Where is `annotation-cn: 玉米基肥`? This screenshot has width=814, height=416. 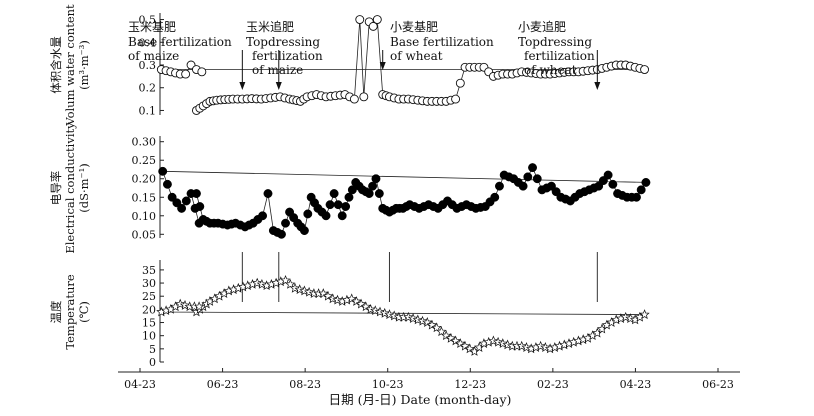 annotation-cn: 玉米基肥 is located at coordinates (152, 27).